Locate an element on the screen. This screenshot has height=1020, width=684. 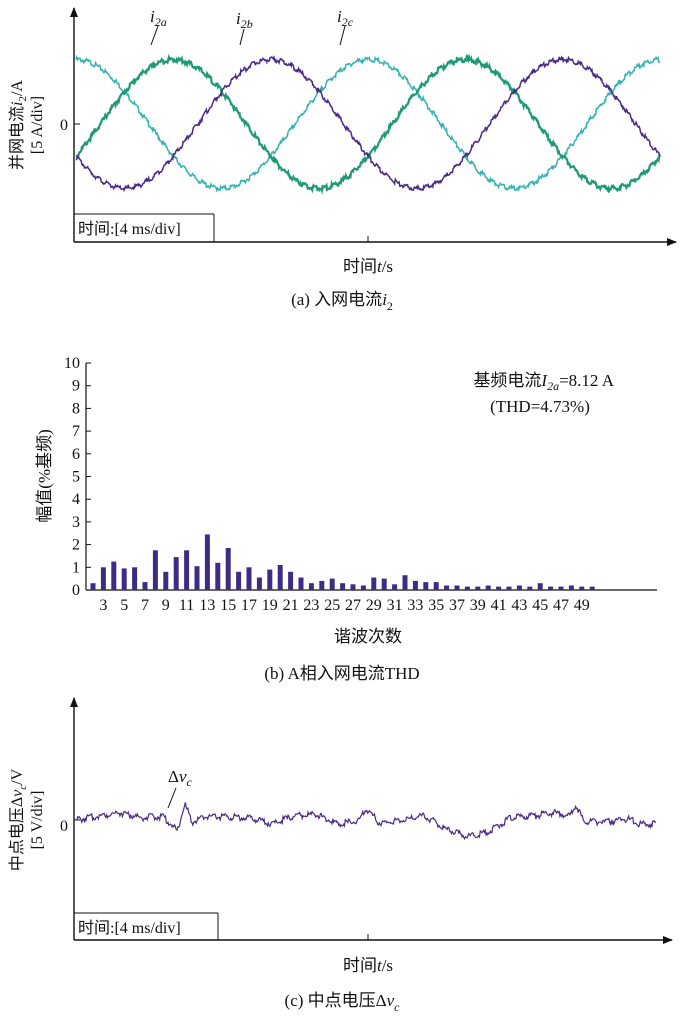
x-tick-label: 21 is located at coordinates (291, 605).